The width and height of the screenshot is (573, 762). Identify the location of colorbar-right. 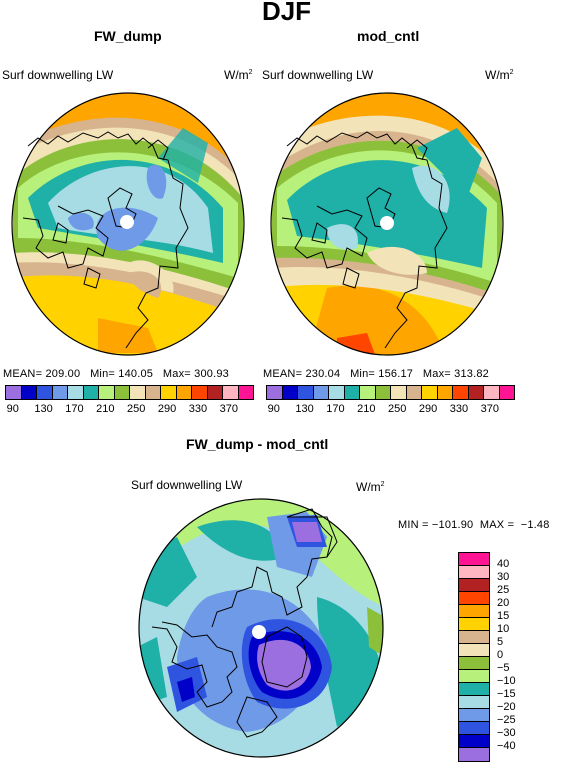
(390, 392).